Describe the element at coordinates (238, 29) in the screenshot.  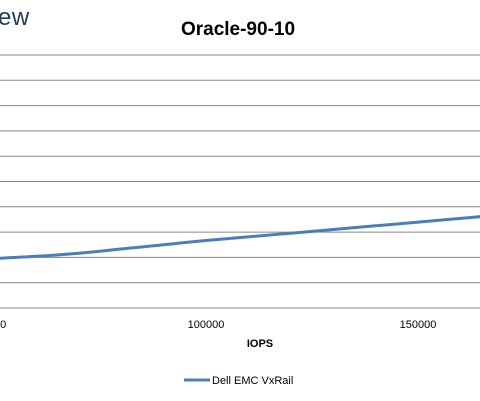
I see `chart-title: Oracle-90-10` at that location.